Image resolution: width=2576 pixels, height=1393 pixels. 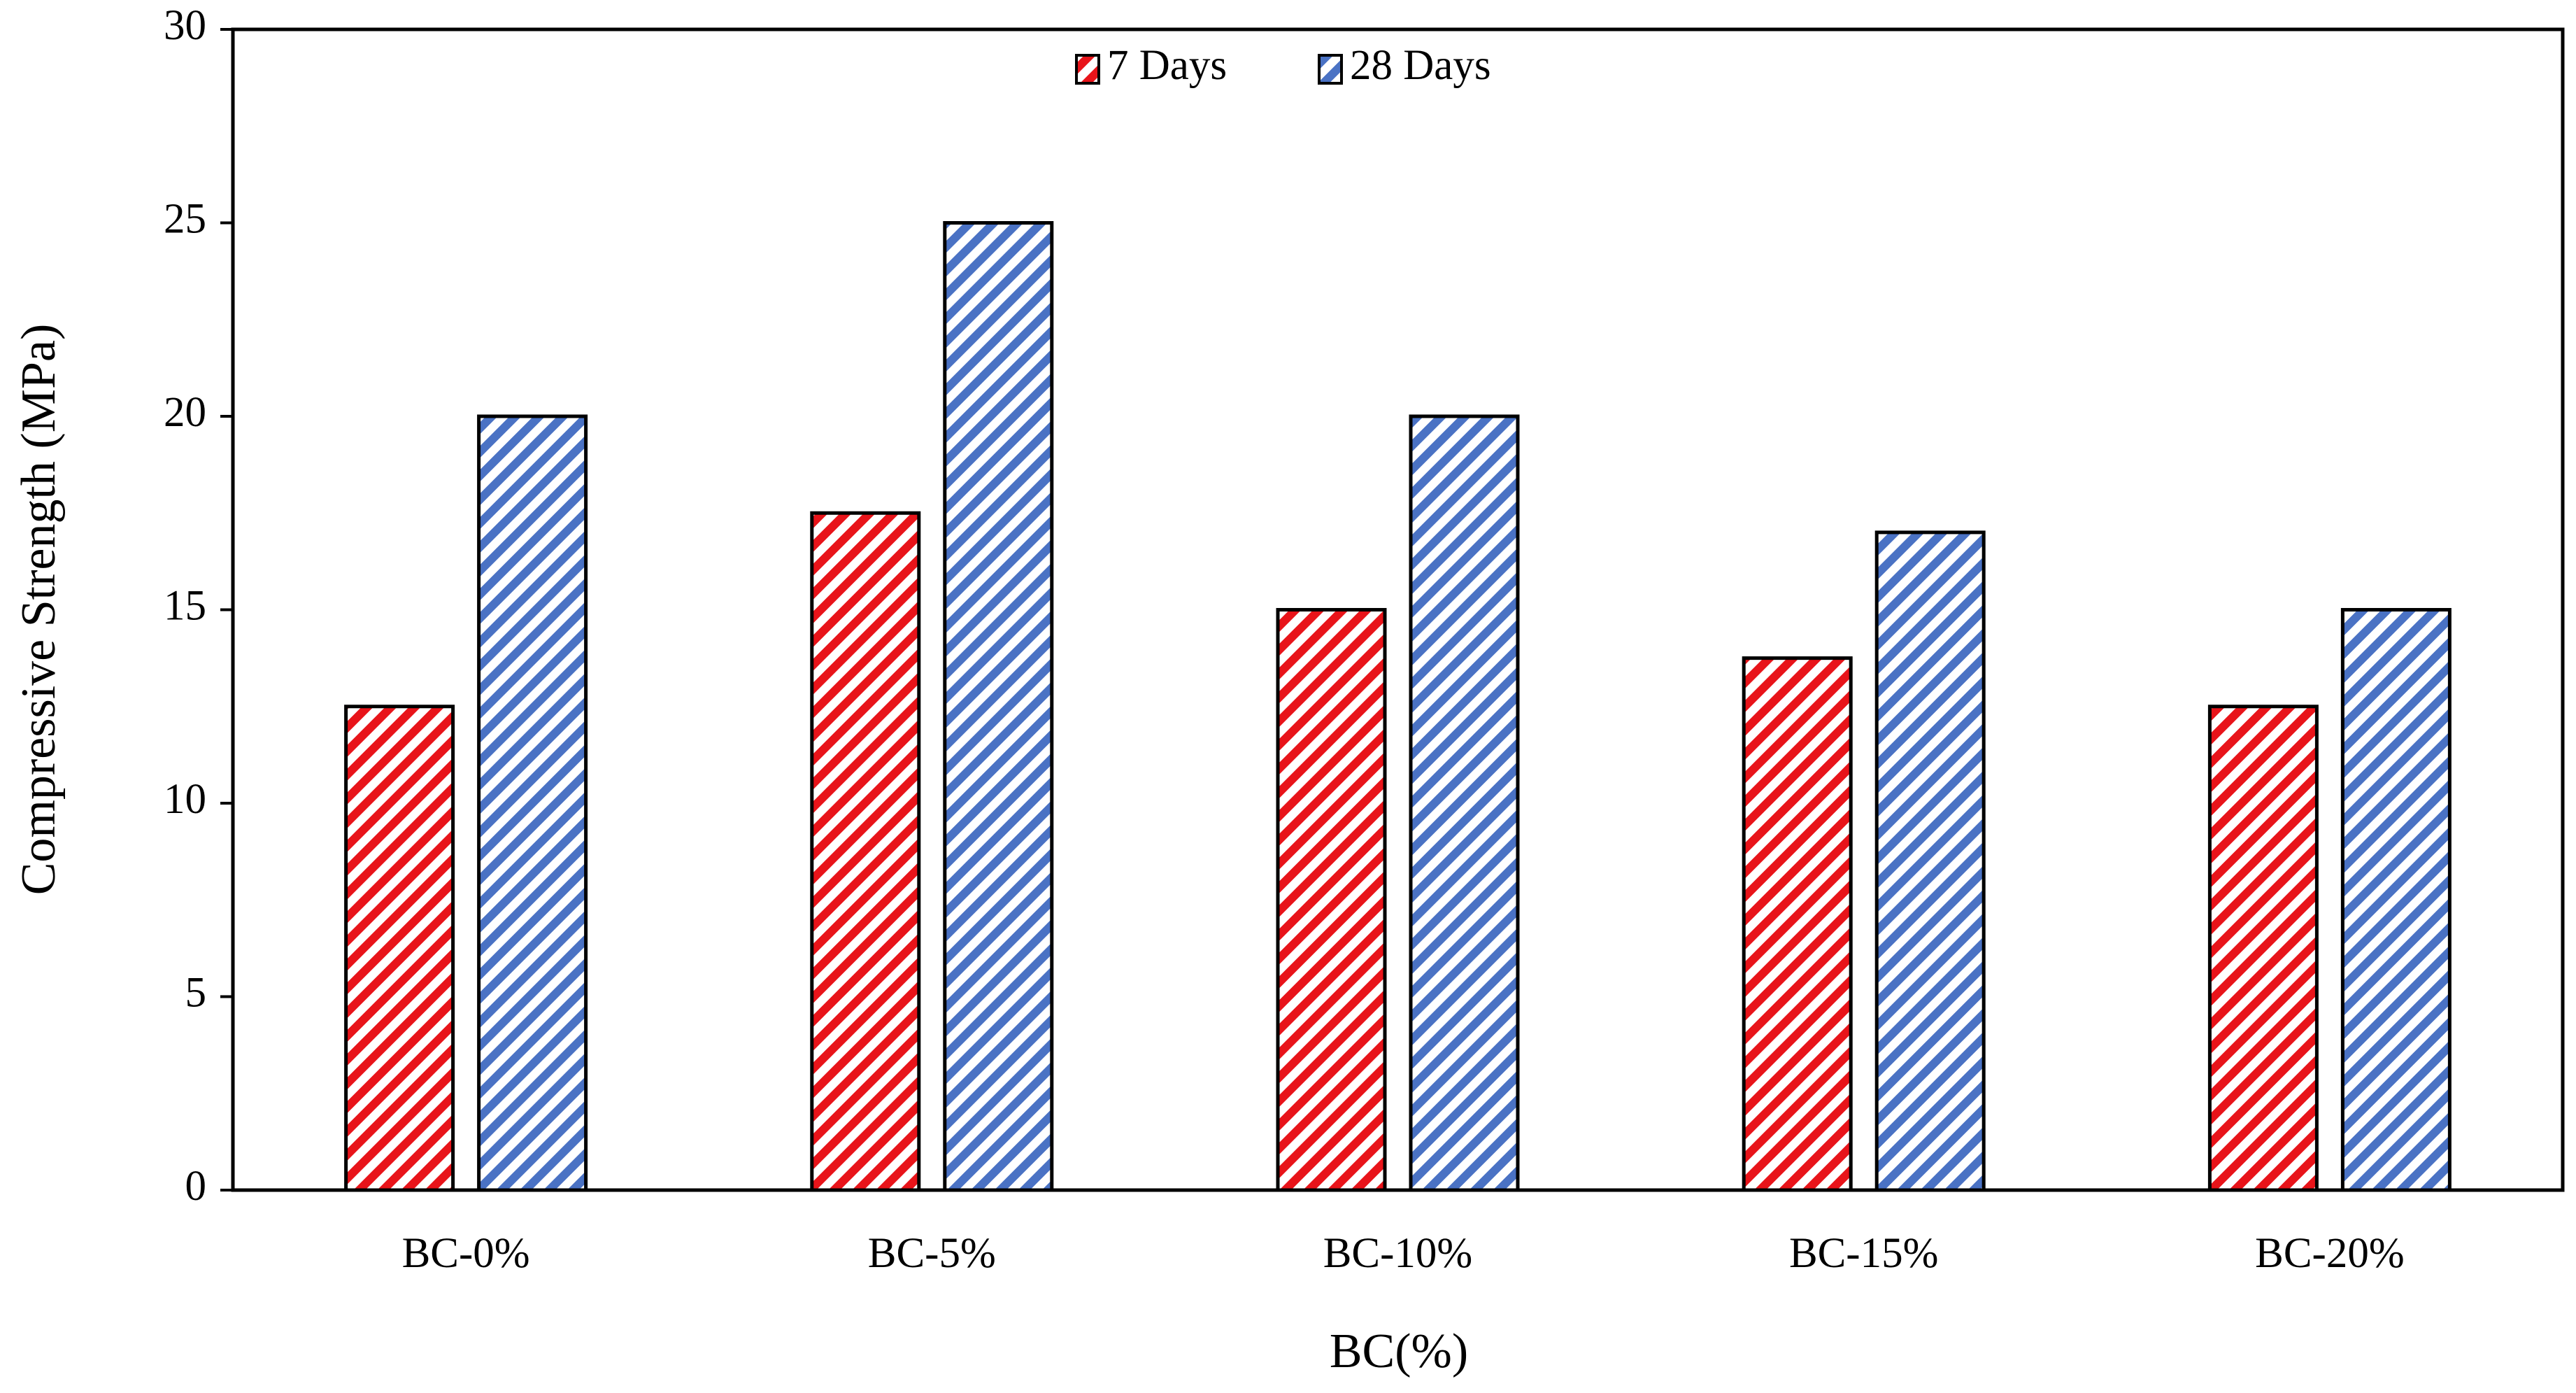 I want to click on x-tick-label: BC-15%, so click(x=1864, y=1253).